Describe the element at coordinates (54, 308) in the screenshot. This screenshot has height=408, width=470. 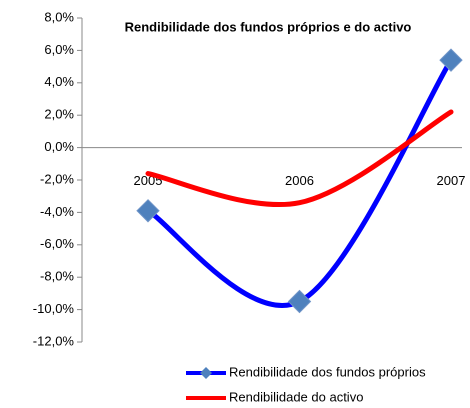
I see `y-tick-label: -10,0%` at that location.